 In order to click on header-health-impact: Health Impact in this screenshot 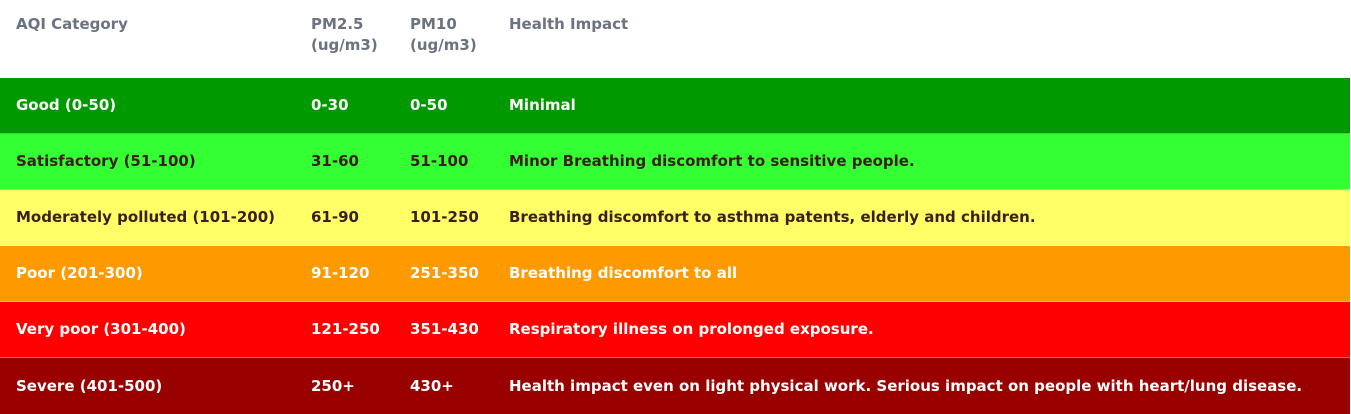, I will do `click(569, 24)`.